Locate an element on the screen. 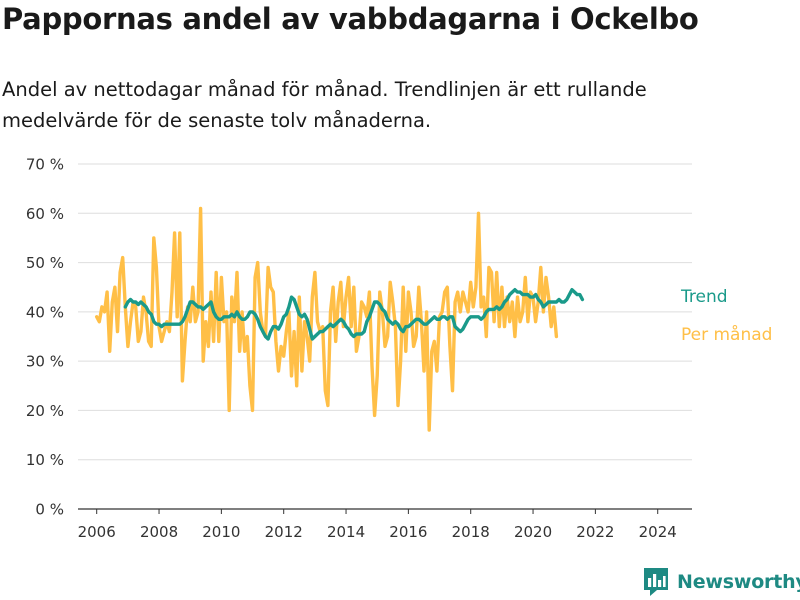  y-tick-label: 70 % is located at coordinates (45, 165).